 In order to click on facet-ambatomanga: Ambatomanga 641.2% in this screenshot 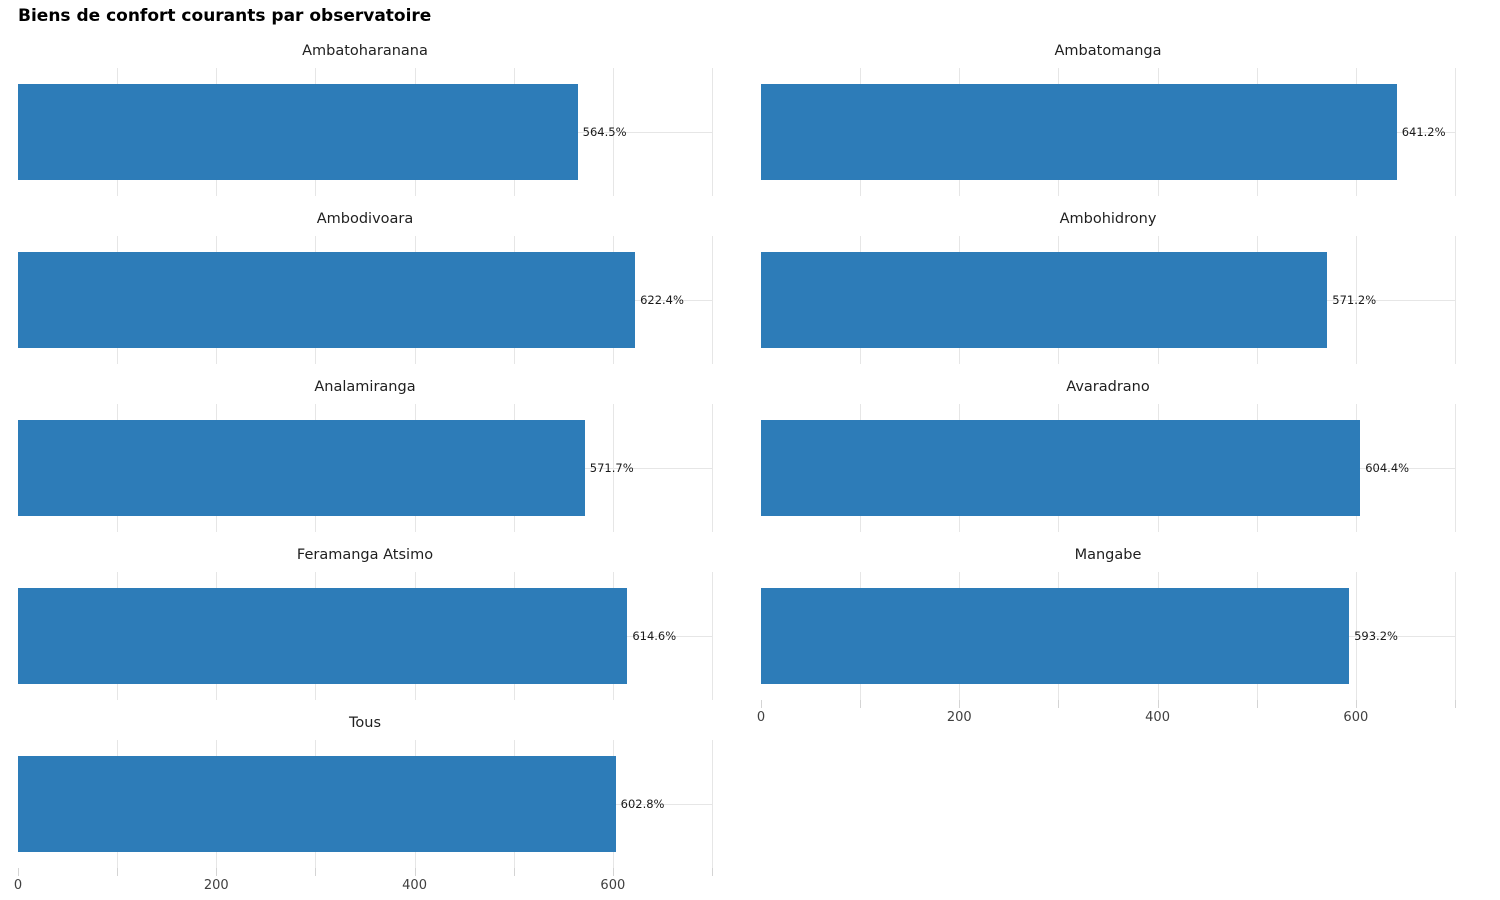, I will do `click(1108, 117)`.